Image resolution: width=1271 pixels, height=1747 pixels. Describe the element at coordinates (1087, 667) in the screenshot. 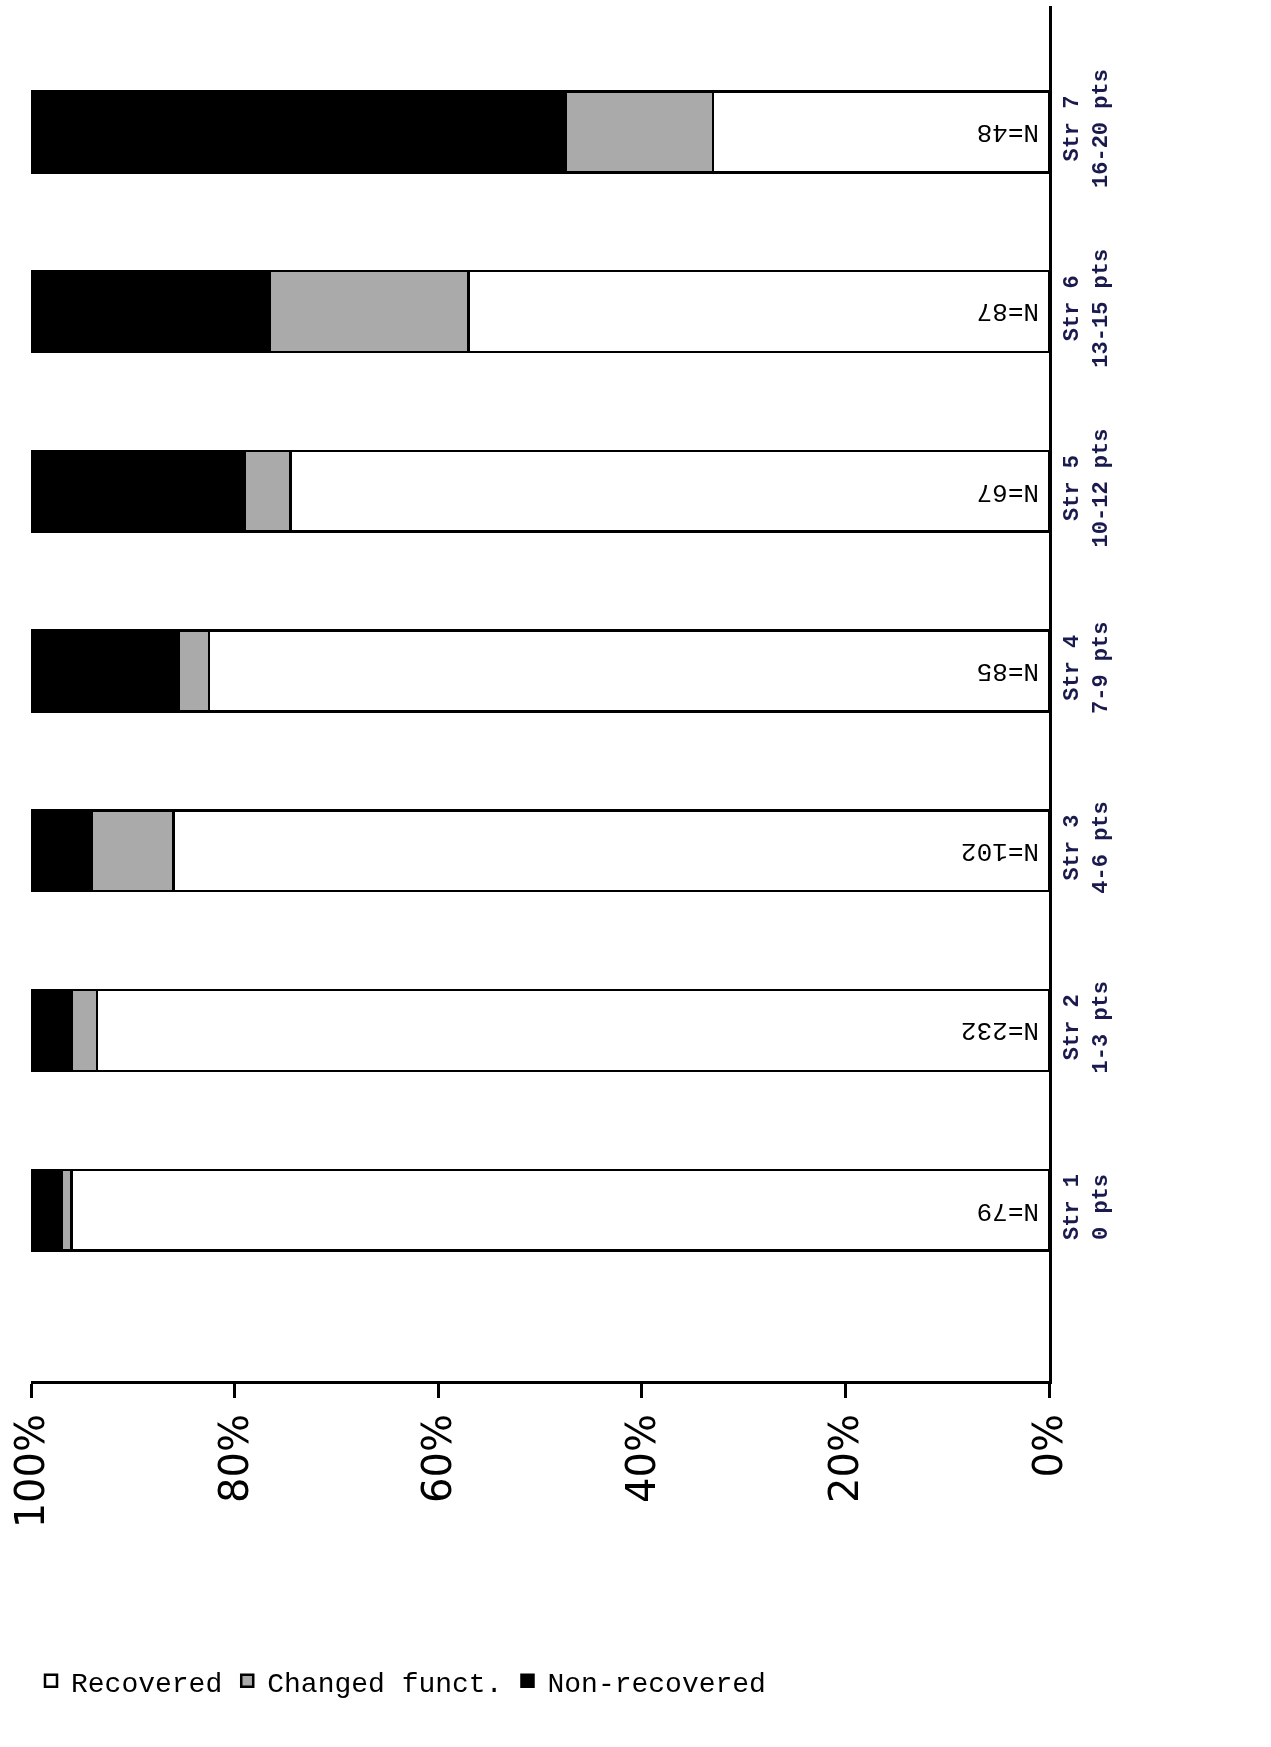

I see `y-tick-label: Str 4 7-9 pts` at that location.